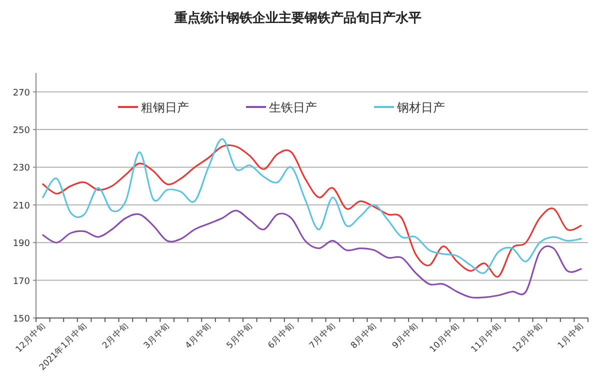 This screenshot has width=596, height=379. What do you see at coordinates (198, 336) in the screenshot?
I see `x-tick-label: 4月中旬` at bounding box center [198, 336].